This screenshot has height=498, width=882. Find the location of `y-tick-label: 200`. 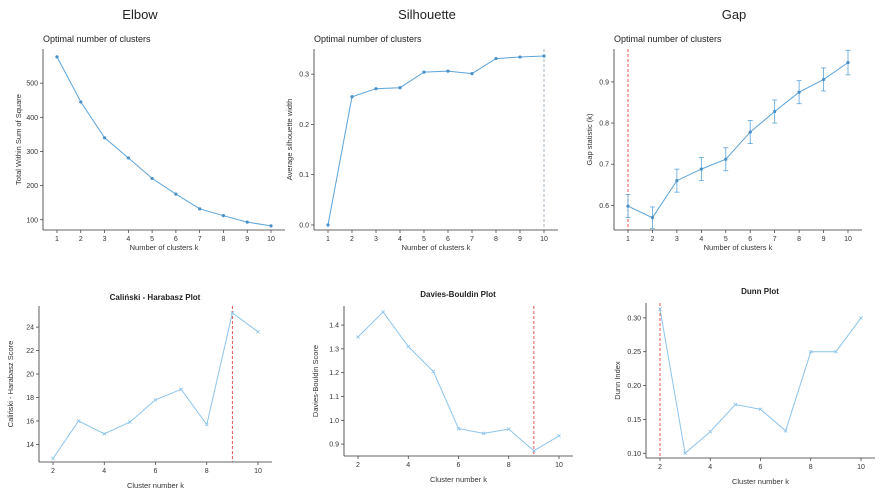

y-tick-label: 200 is located at coordinates (32, 186).